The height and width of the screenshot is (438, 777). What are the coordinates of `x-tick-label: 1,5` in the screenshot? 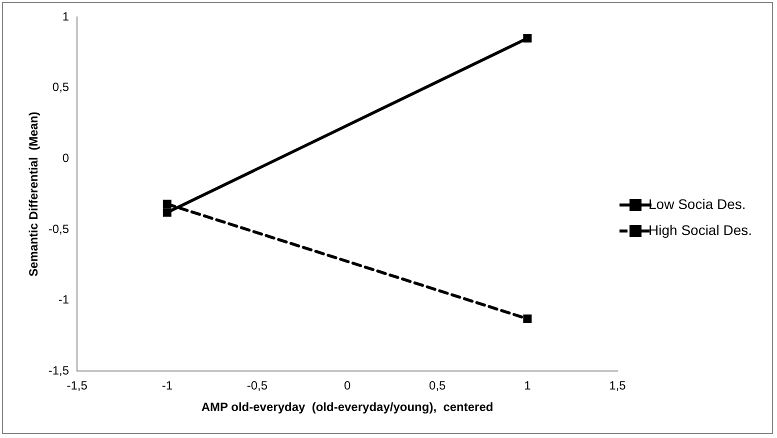 It's located at (617, 385).